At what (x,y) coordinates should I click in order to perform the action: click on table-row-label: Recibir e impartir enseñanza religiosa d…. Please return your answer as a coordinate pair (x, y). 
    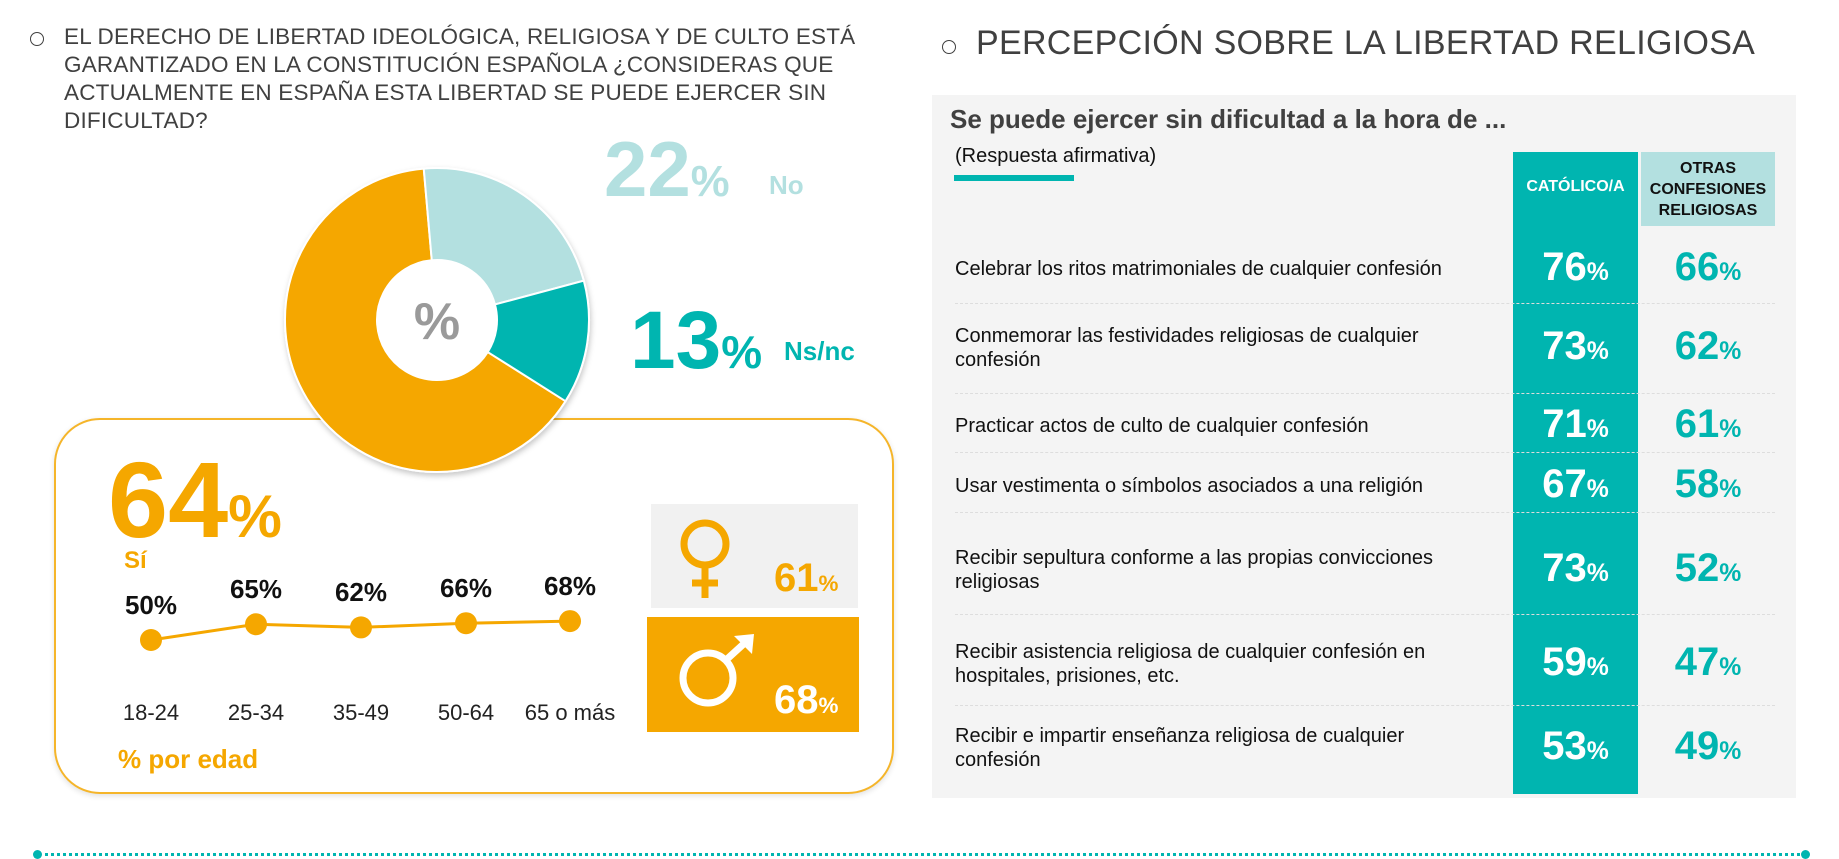
    Looking at the image, I should click on (1180, 748).